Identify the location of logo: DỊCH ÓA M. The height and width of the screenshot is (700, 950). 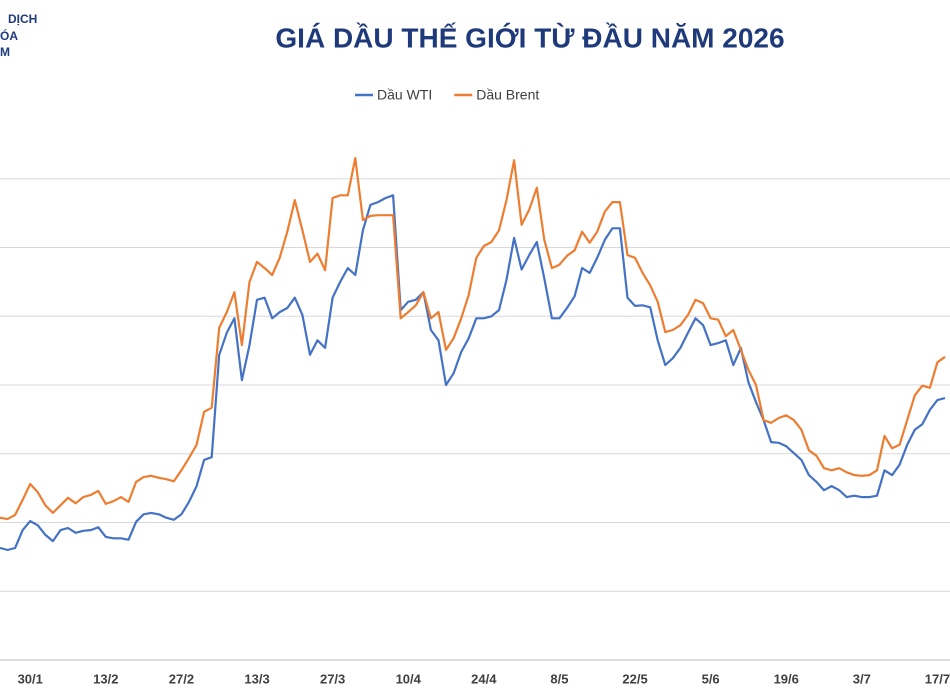
(18, 35).